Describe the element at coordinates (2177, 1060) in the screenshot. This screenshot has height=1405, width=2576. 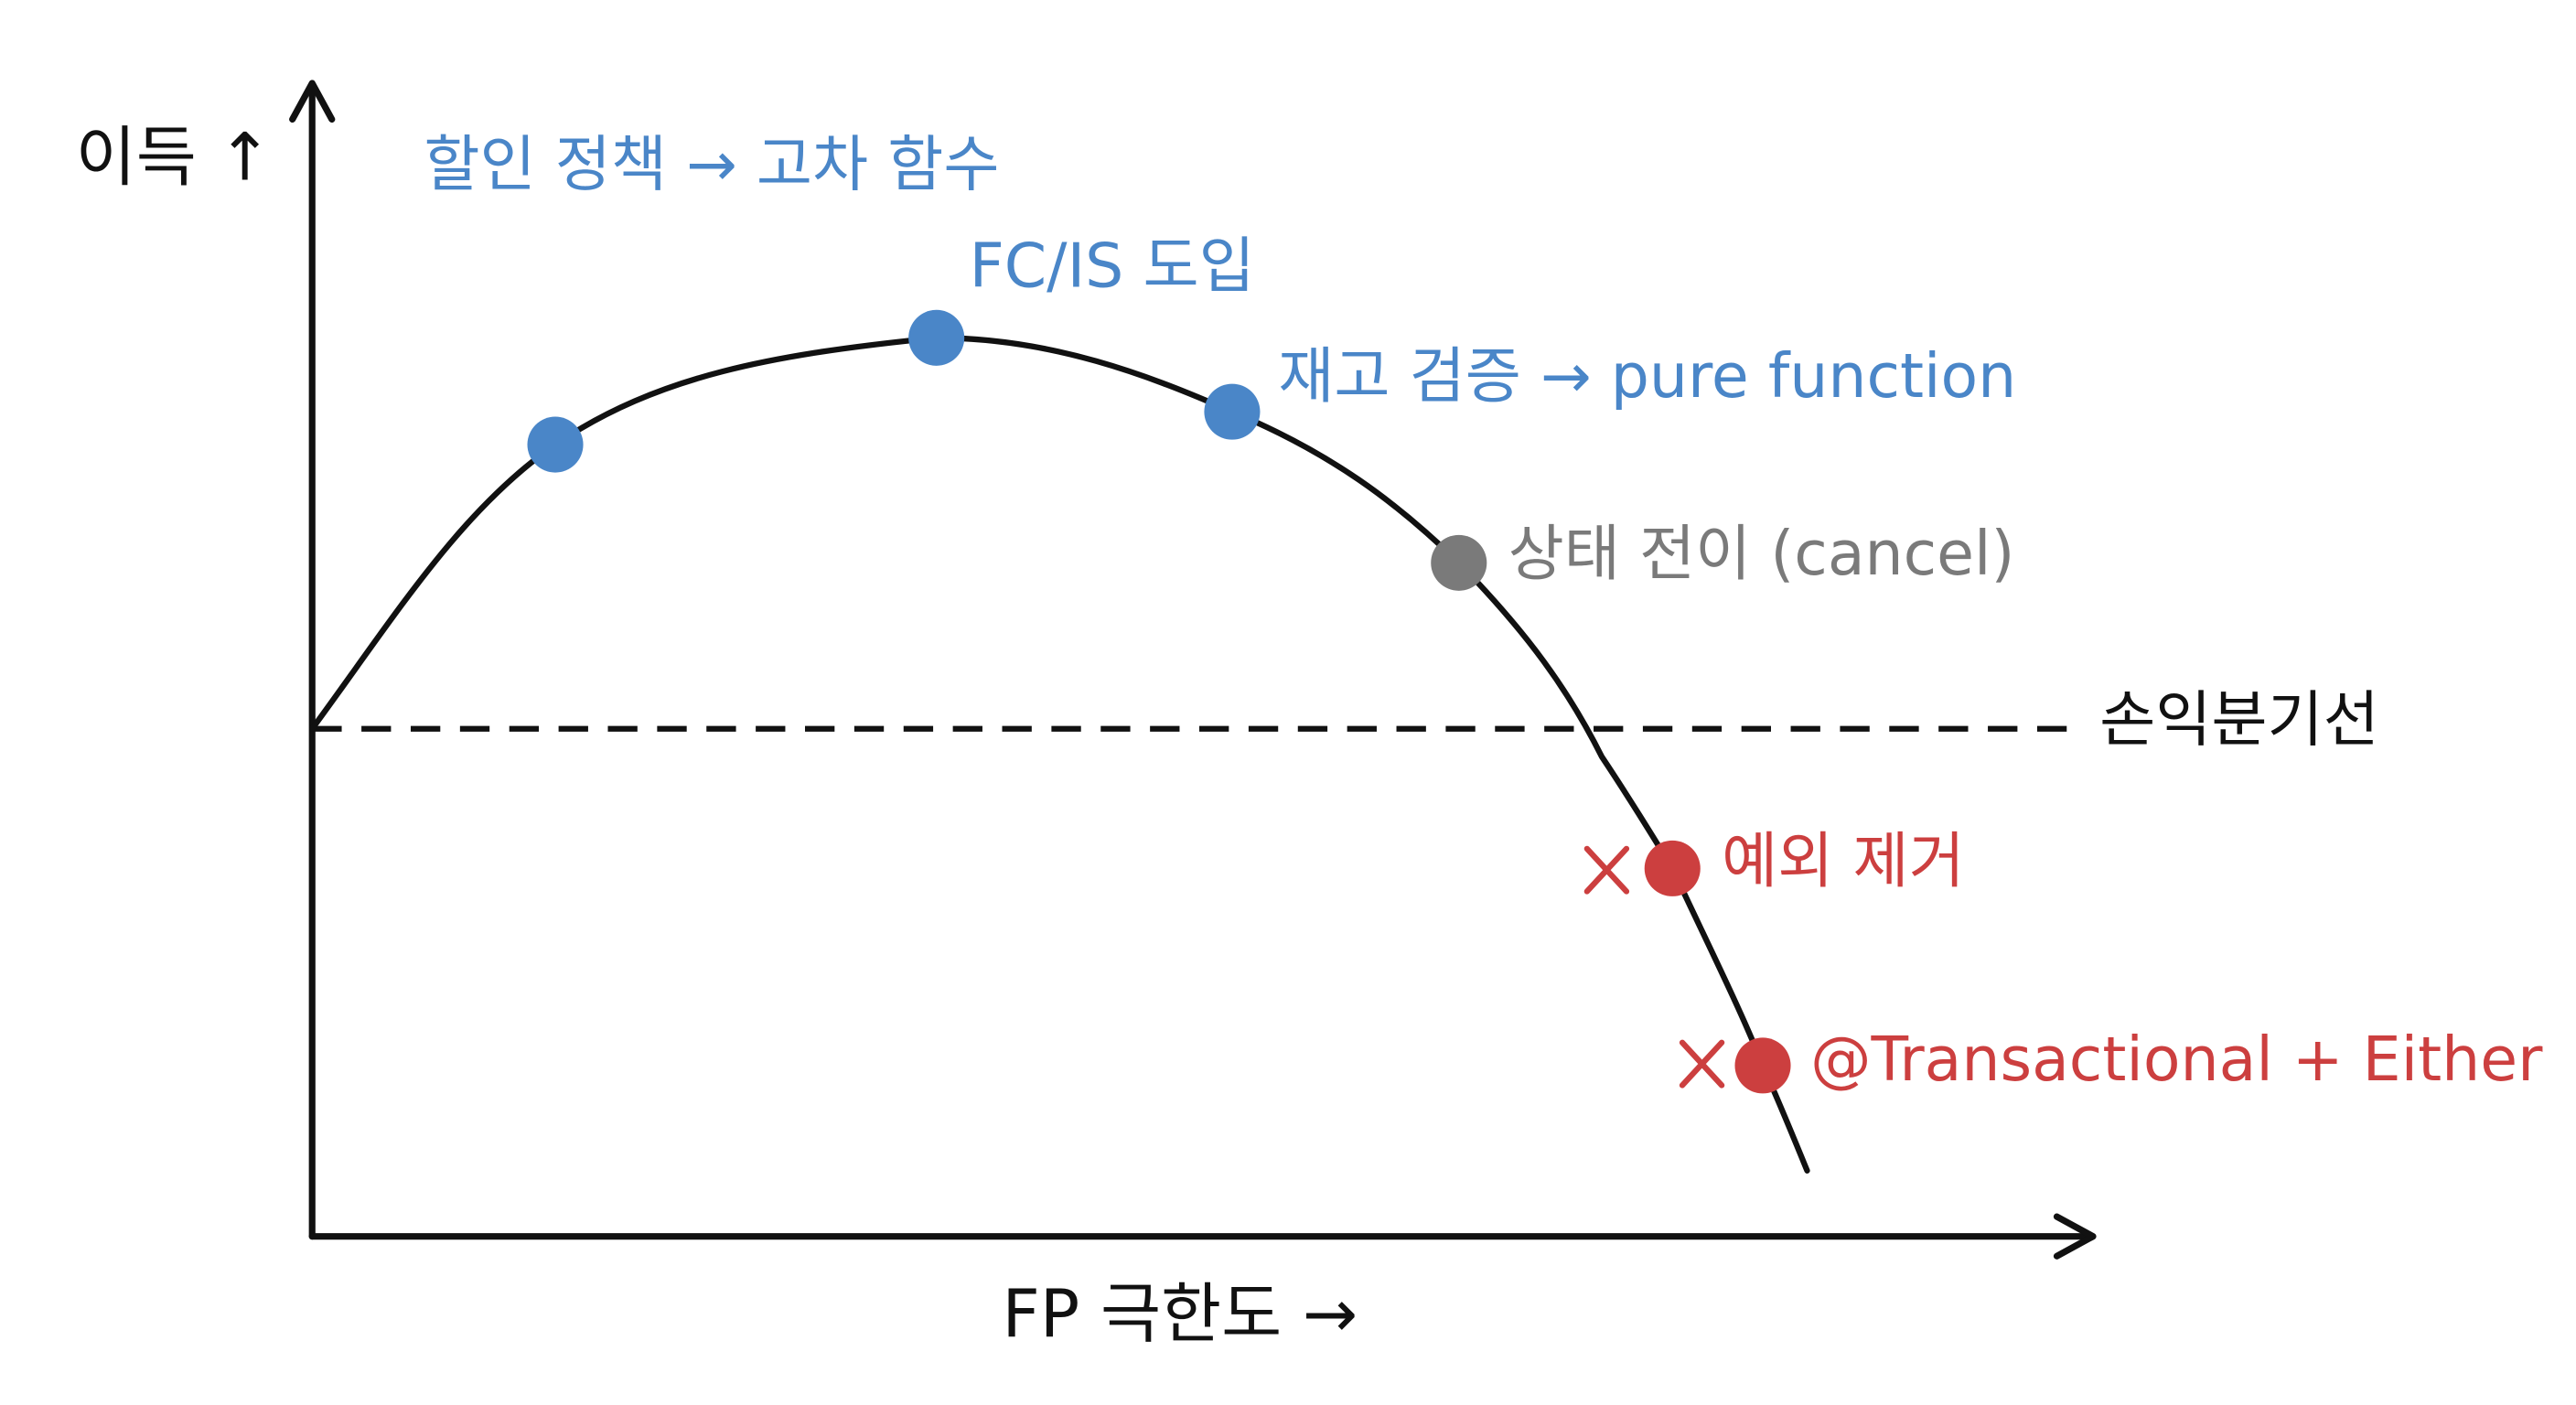
I see `annotation: @Transactional + Either` at that location.